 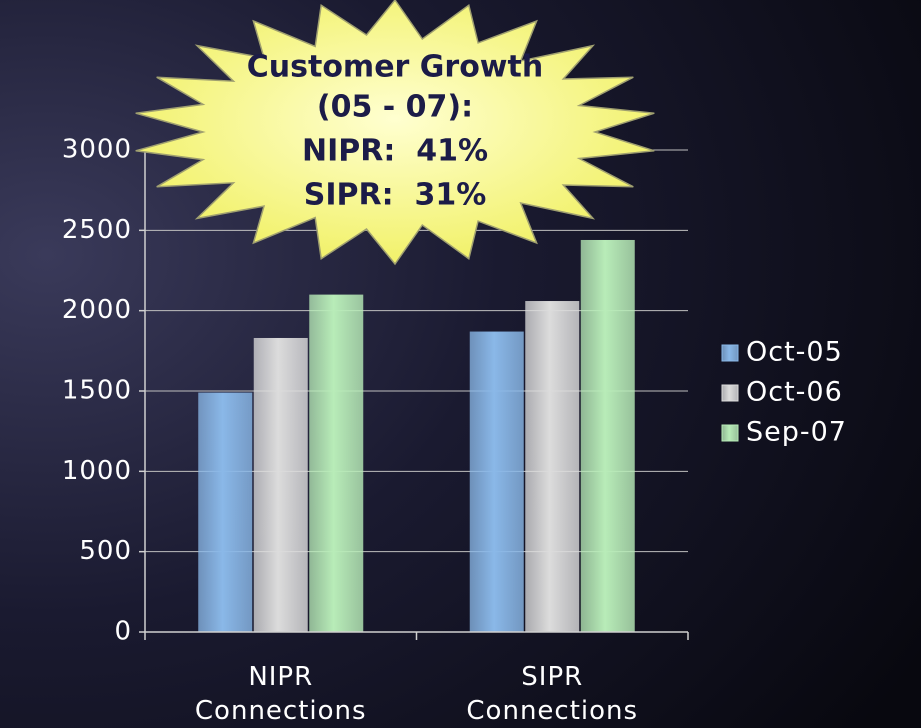 What do you see at coordinates (395, 151) in the screenshot?
I see `annotation-line: NIPR: 41%` at bounding box center [395, 151].